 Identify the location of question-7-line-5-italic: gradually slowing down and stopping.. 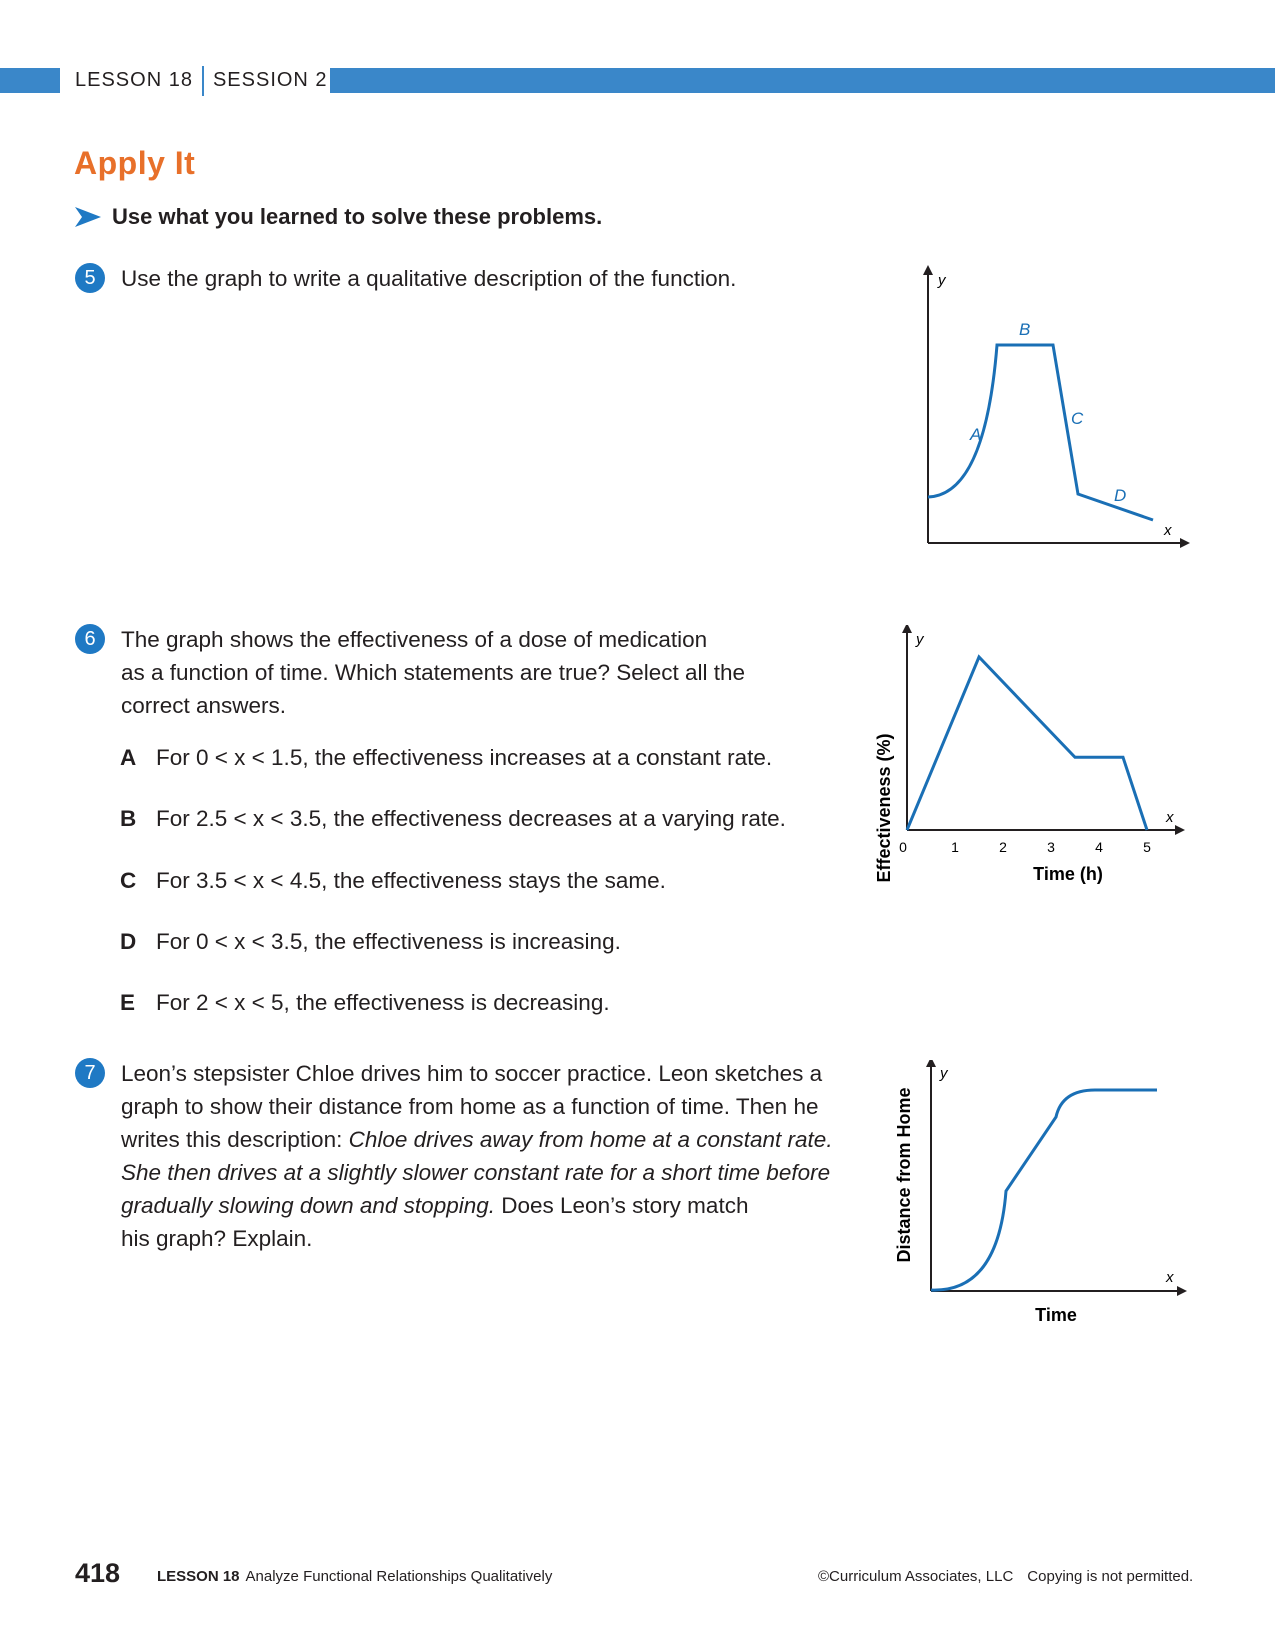
(308, 1205).